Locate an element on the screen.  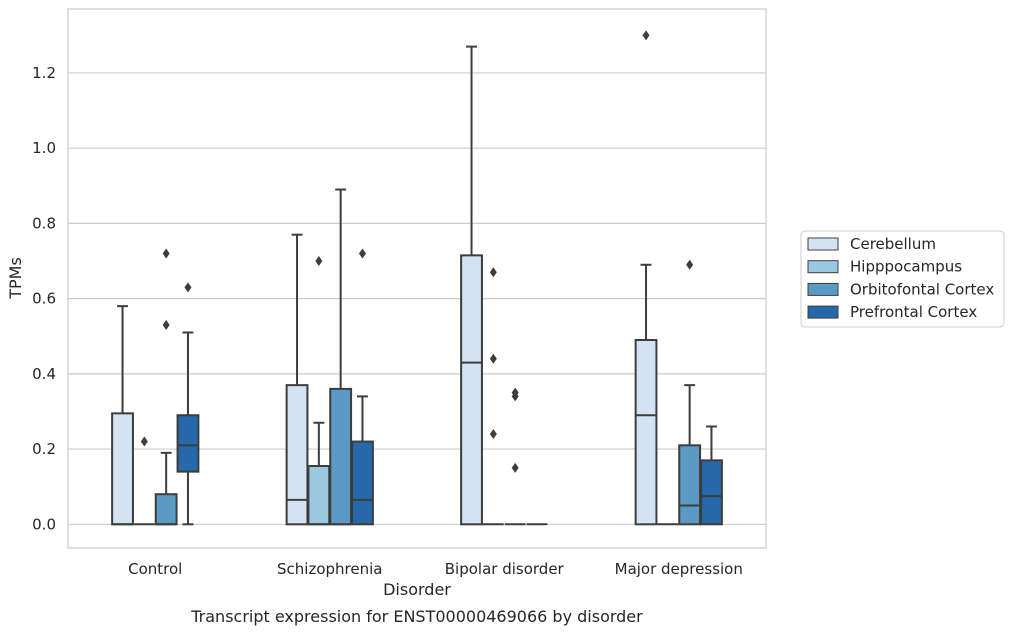
legend-label: Prefrontal Cortex is located at coordinates (913, 312).